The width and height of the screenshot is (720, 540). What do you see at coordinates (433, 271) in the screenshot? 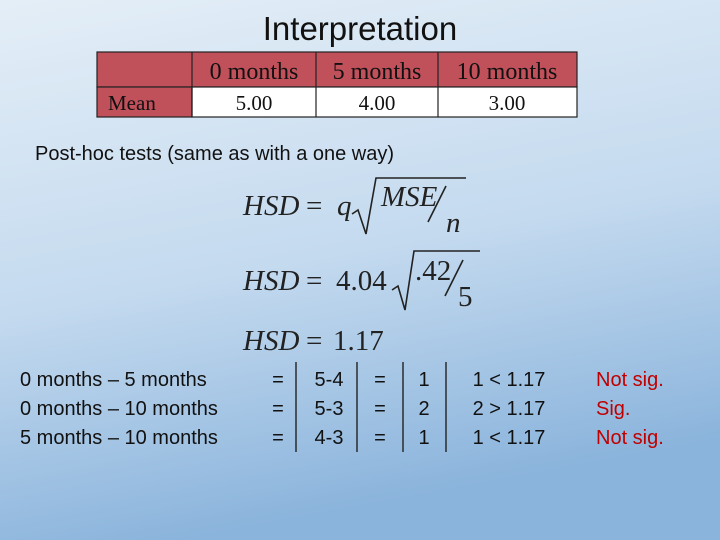
I see `formula-numerator: .42` at bounding box center [433, 271].